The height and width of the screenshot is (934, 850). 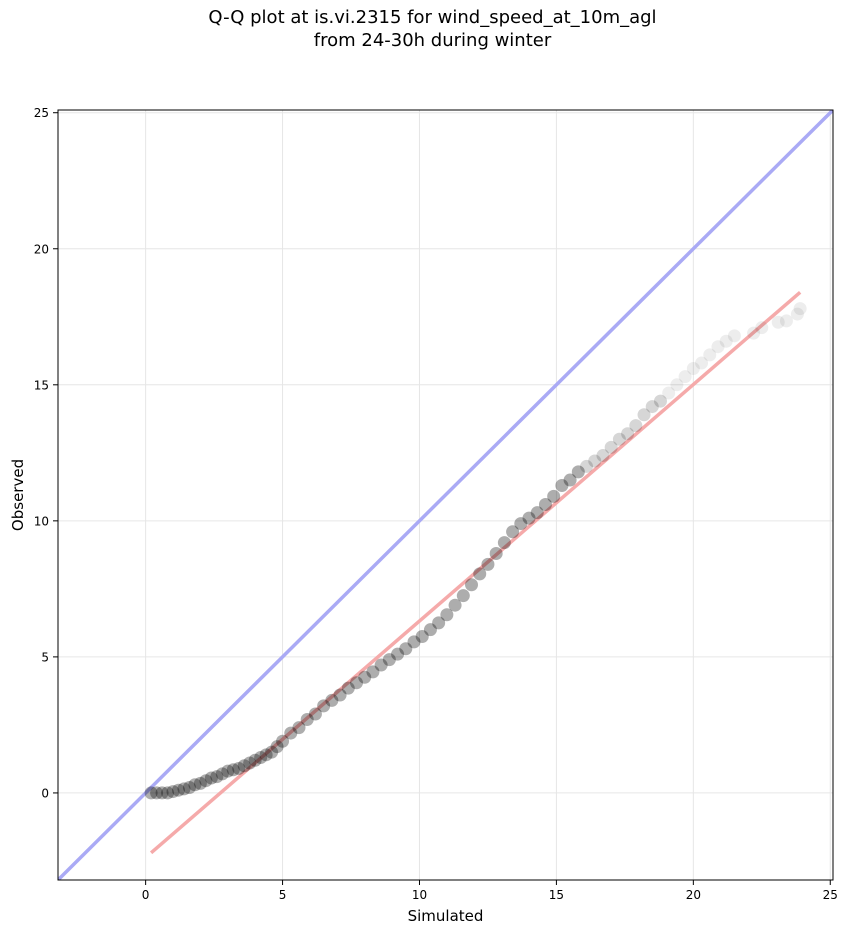 What do you see at coordinates (556, 895) in the screenshot?
I see `x-tick-label: 15` at bounding box center [556, 895].